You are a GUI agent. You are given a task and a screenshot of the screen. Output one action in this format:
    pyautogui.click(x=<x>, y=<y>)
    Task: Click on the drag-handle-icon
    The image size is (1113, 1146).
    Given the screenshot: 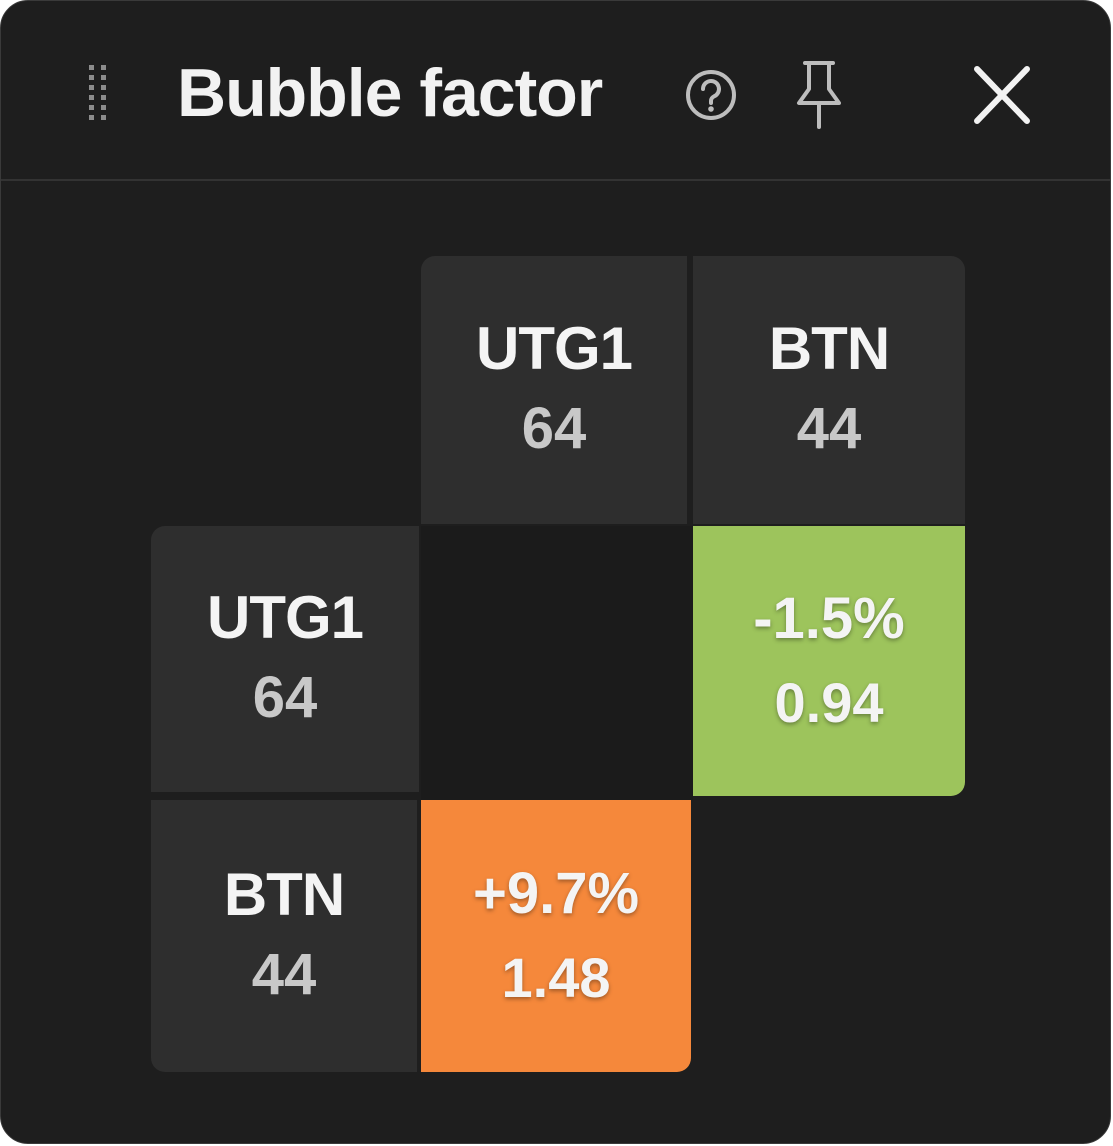 What is the action you would take?
    pyautogui.click(x=99, y=95)
    